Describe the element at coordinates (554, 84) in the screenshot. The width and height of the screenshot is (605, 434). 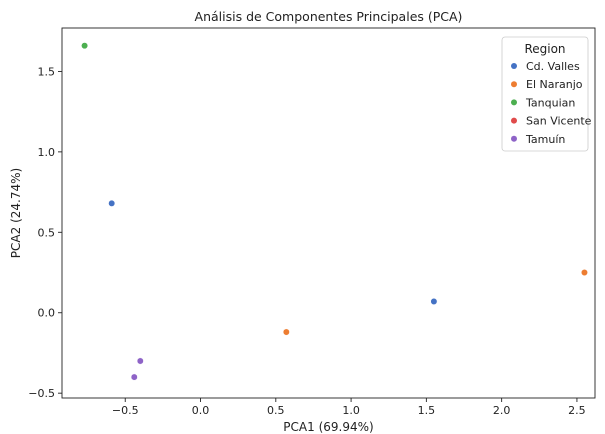
I see `legend-entry: El Naranjo` at that location.